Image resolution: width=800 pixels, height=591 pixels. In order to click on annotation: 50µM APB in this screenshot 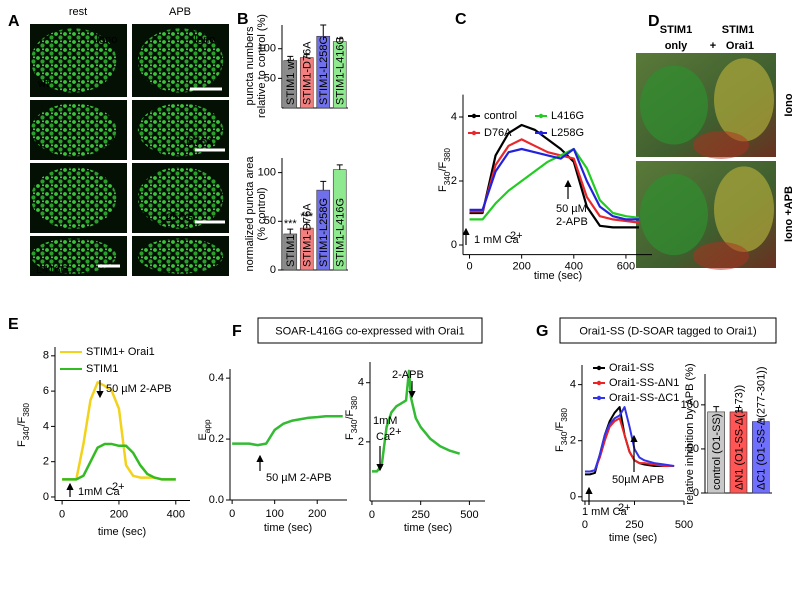, I will do `click(638, 480)`.